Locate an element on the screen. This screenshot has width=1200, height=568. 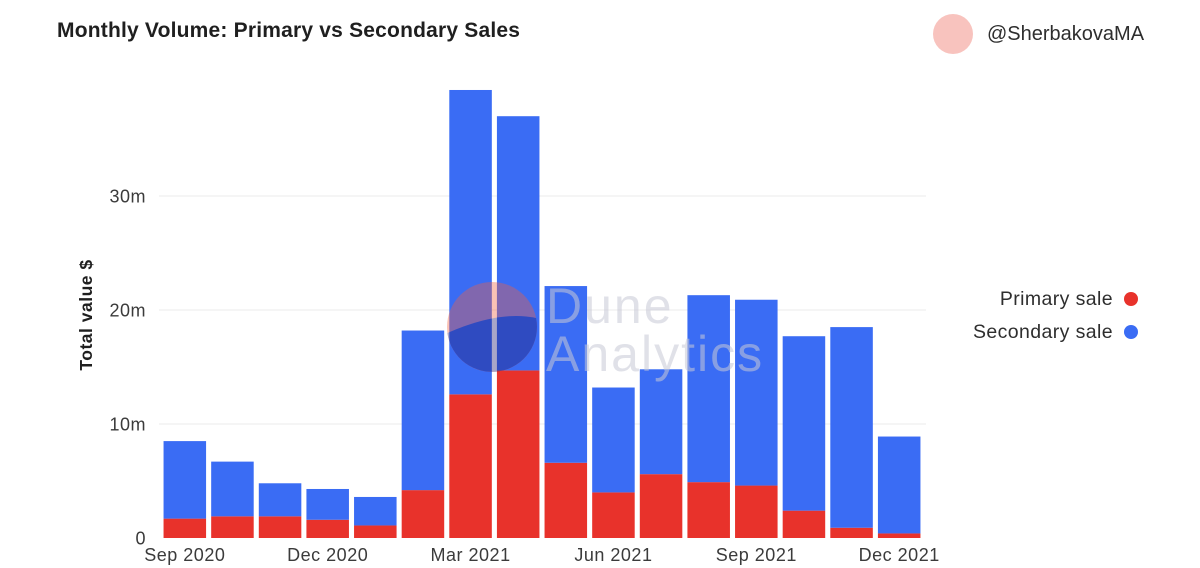
y-axis-ticks: 0 10m 20m 30m is located at coordinates (127, 368).